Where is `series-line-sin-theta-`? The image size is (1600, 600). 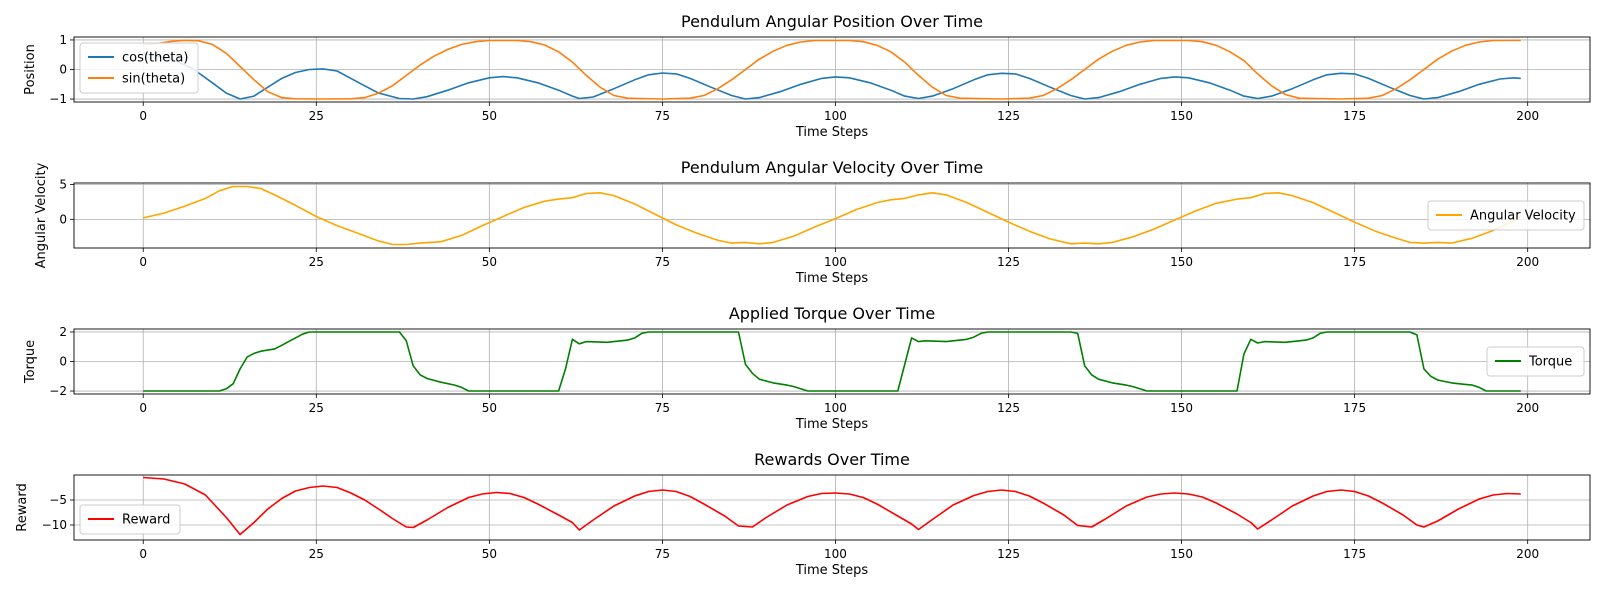 series-line-sin-theta- is located at coordinates (832, 69).